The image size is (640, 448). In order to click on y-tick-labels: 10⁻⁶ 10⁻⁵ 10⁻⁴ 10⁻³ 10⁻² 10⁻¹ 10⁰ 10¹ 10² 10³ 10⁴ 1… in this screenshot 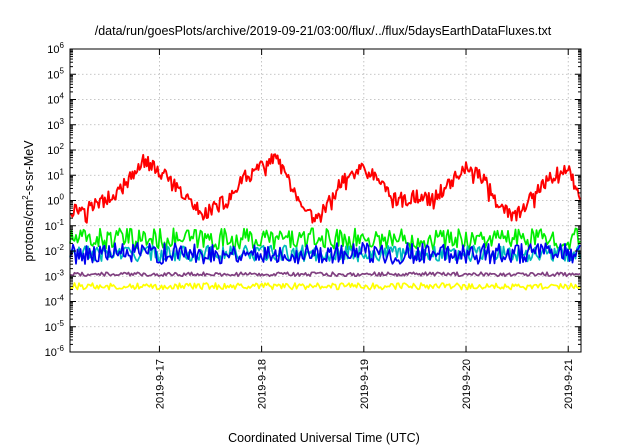, I will do `click(55, 200)`.